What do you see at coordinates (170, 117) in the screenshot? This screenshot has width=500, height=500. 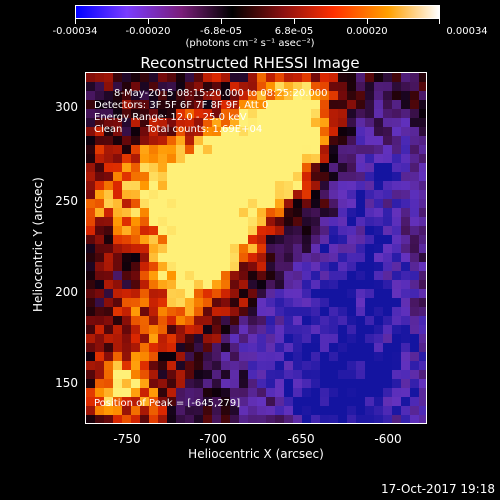 I see `info-energy-range: Energy Range: 12.0 - 25.0 keV` at bounding box center [170, 117].